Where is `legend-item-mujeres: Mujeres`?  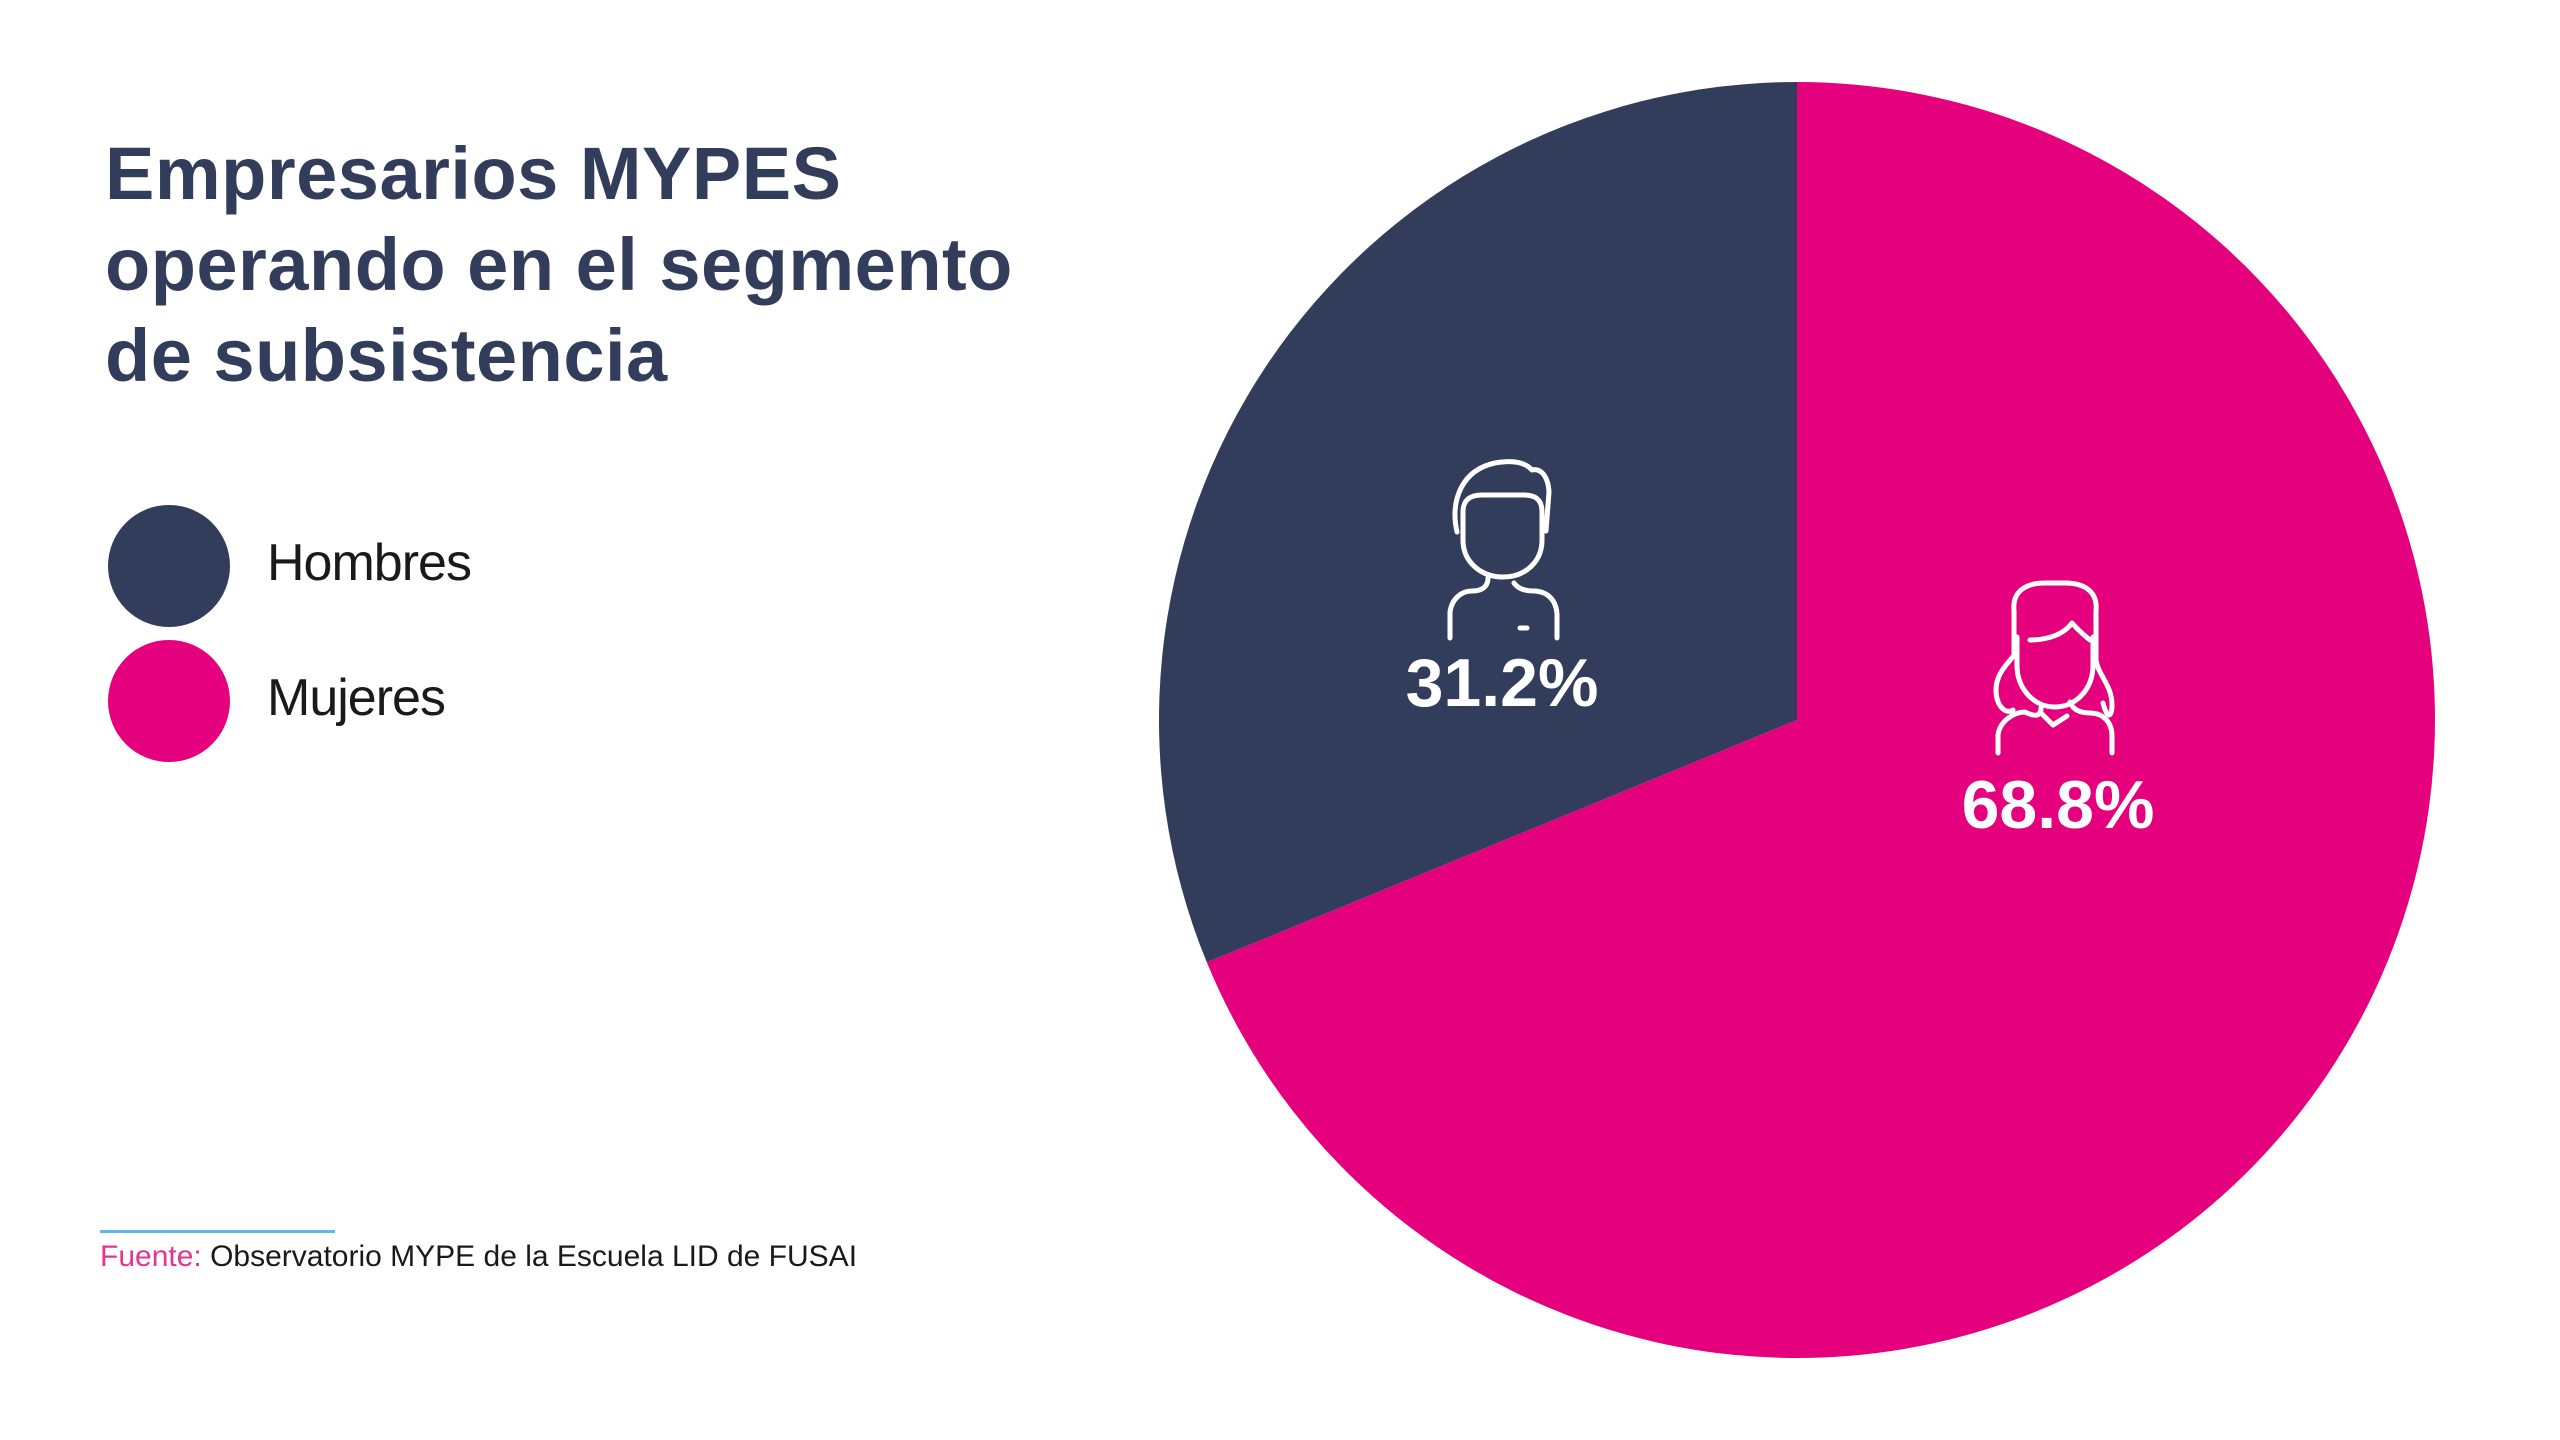
legend-item-mujeres: Mujeres is located at coordinates (358, 701).